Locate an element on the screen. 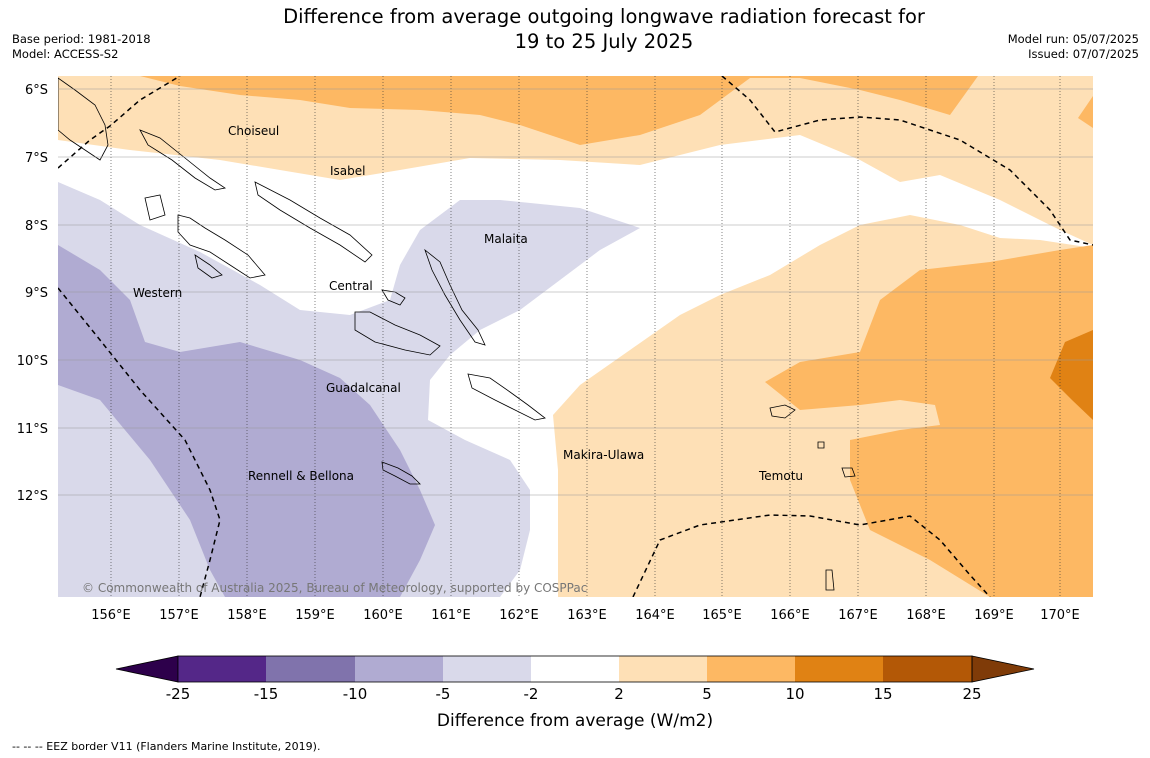  model-run: Model run: 05/07/2025 is located at coordinates (1073, 39).